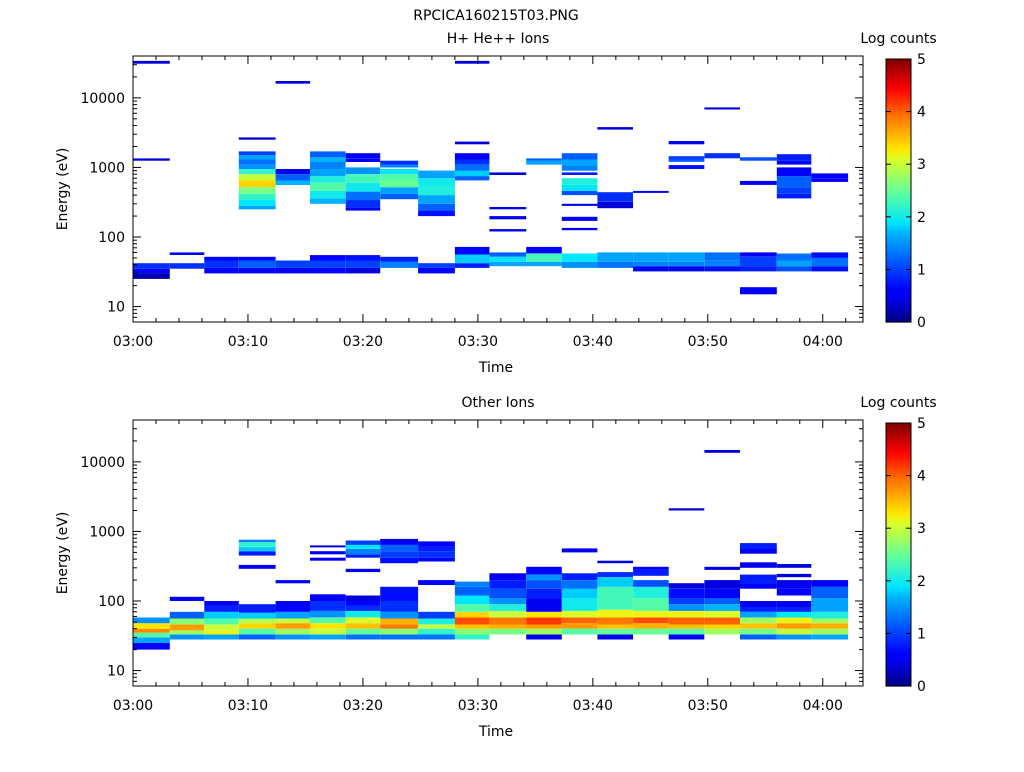 The width and height of the screenshot is (1024, 772). What do you see at coordinates (921, 323) in the screenshot?
I see `colorbar-tick-label: 0` at bounding box center [921, 323].